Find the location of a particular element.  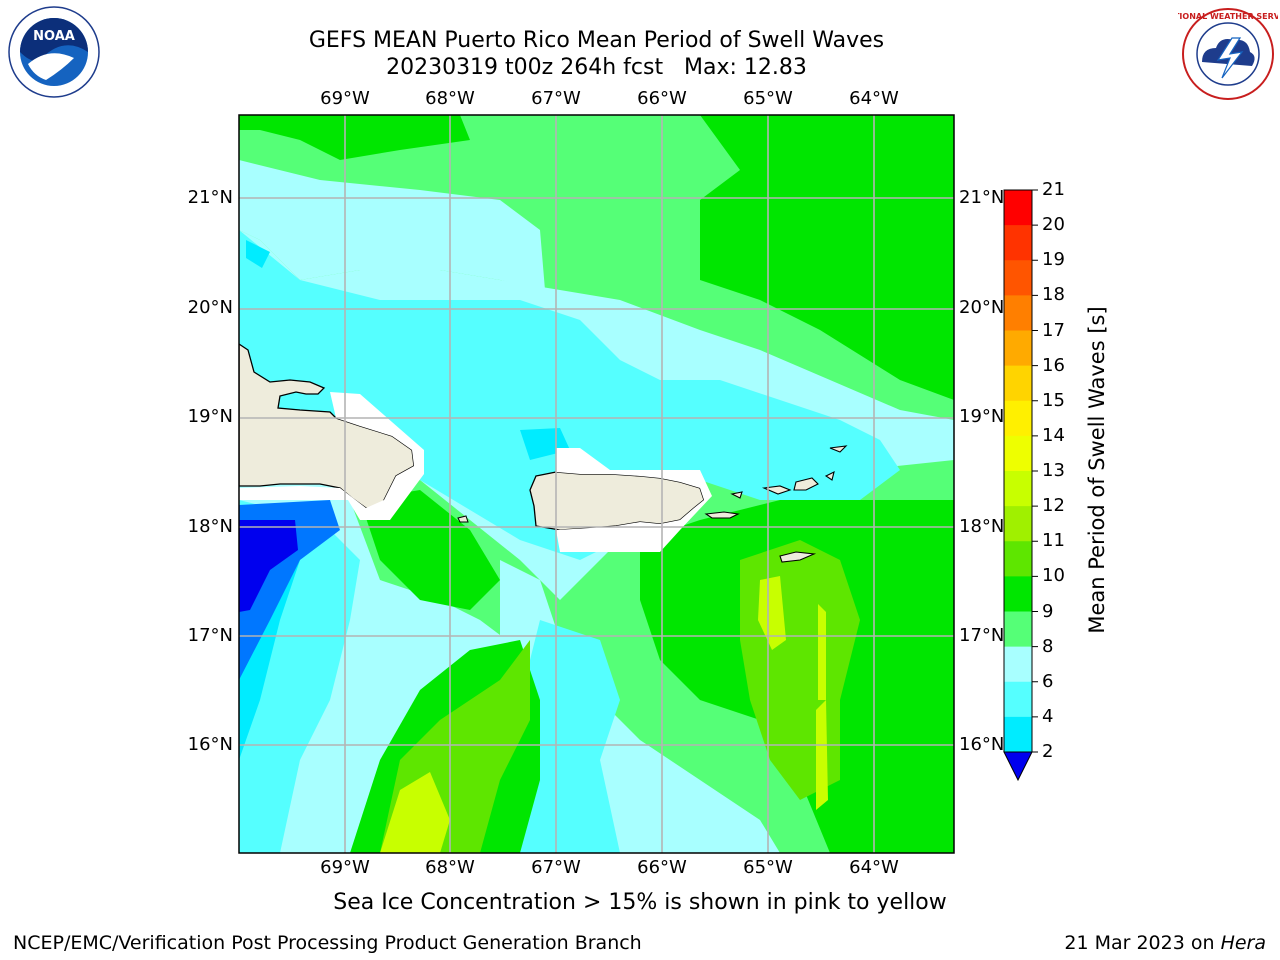

nws-logo: NATIONAL WEATHER SERVICE is located at coordinates (1228, 54).